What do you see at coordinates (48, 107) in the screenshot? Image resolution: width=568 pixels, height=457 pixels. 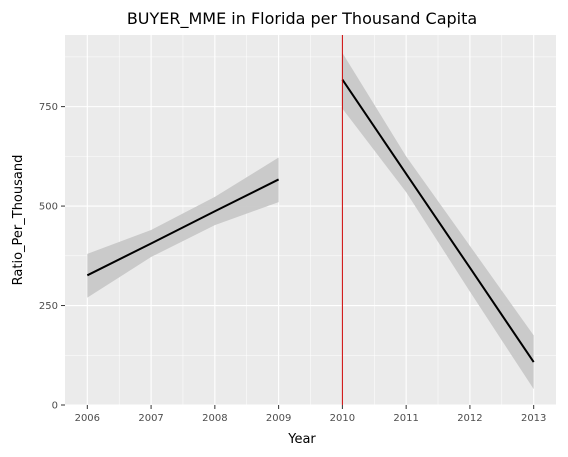 I see `y-tick-label: 750` at bounding box center [48, 107].